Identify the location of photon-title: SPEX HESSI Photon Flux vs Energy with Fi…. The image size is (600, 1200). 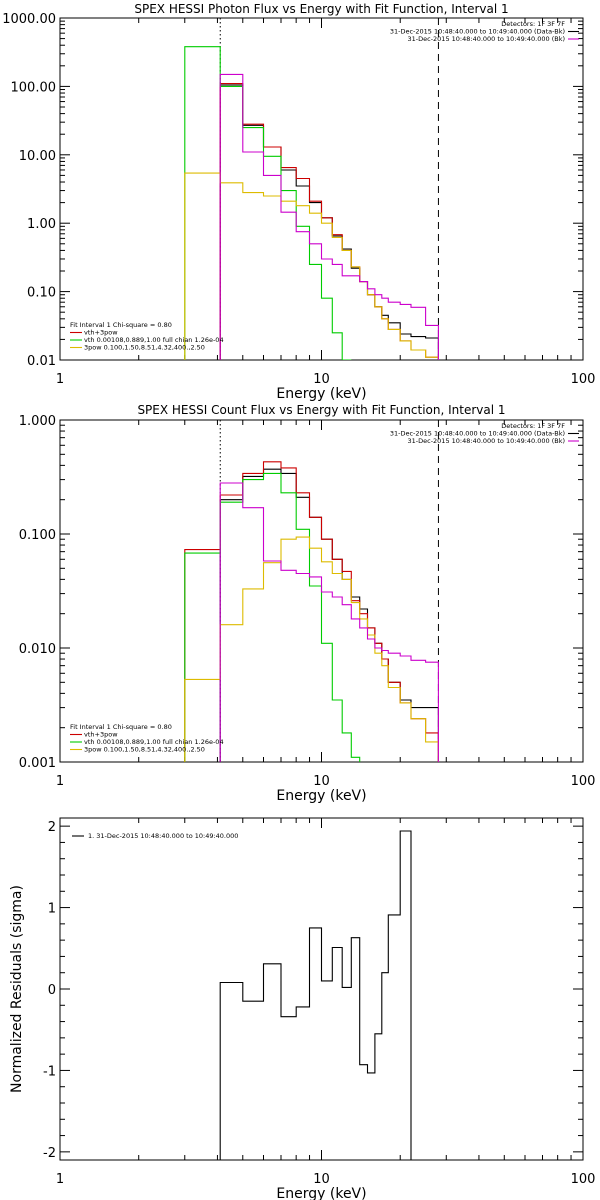
(321, 9).